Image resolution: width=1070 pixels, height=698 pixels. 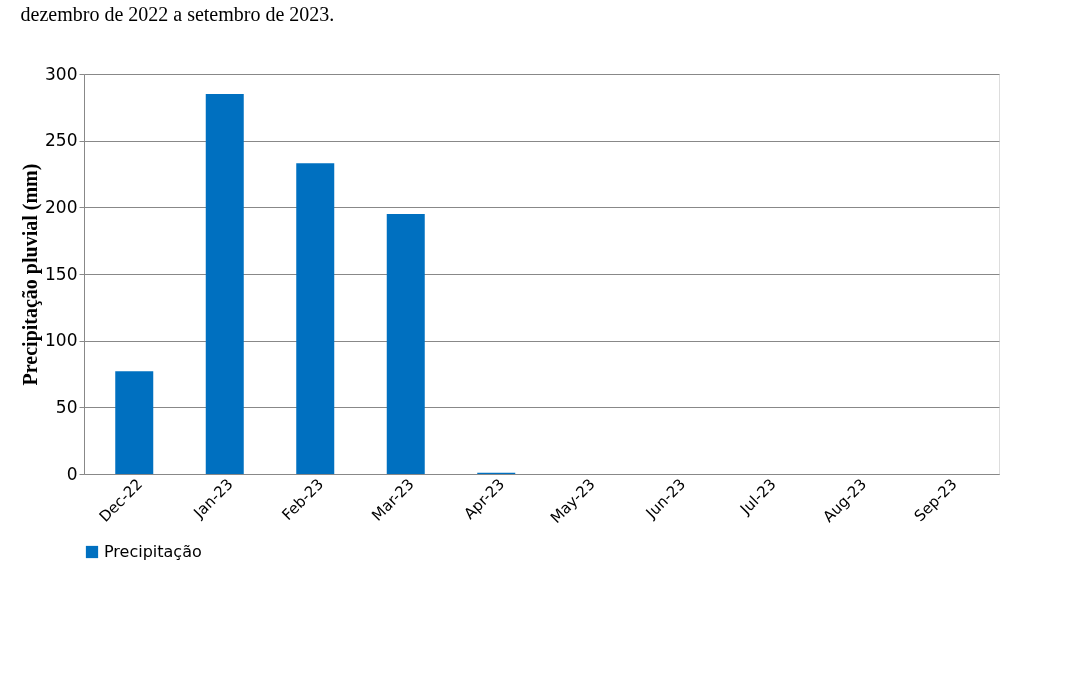 I want to click on y-tick-label: 0, so click(x=72, y=473).